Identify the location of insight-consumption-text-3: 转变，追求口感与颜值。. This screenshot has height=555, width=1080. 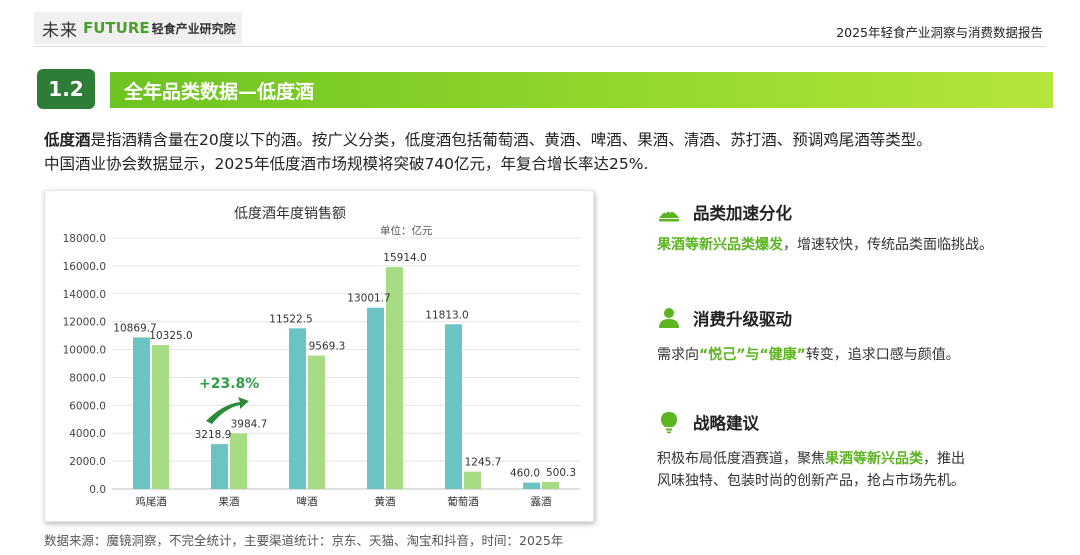
(882, 355).